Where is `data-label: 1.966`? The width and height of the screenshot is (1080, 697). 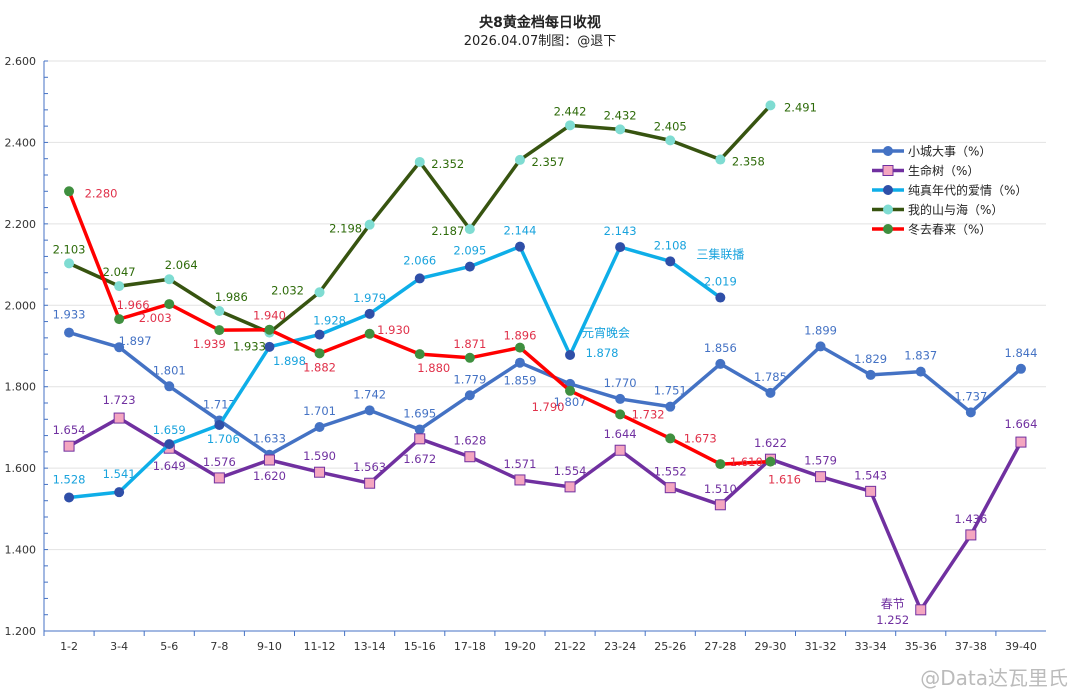 data-label: 1.966 is located at coordinates (133, 305).